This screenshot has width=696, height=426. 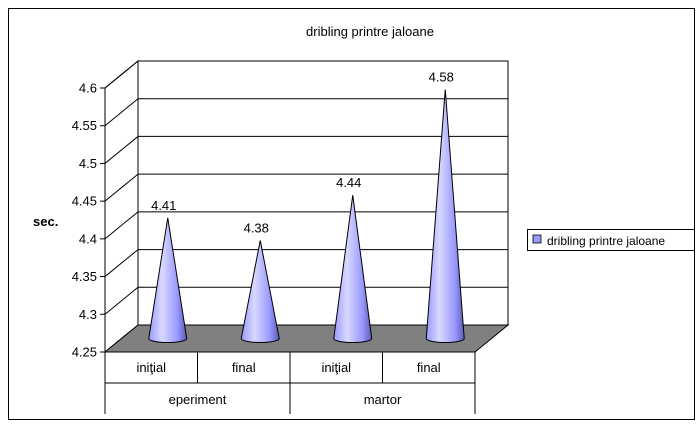 I want to click on cone-bar: 4.38, so click(x=260, y=281).